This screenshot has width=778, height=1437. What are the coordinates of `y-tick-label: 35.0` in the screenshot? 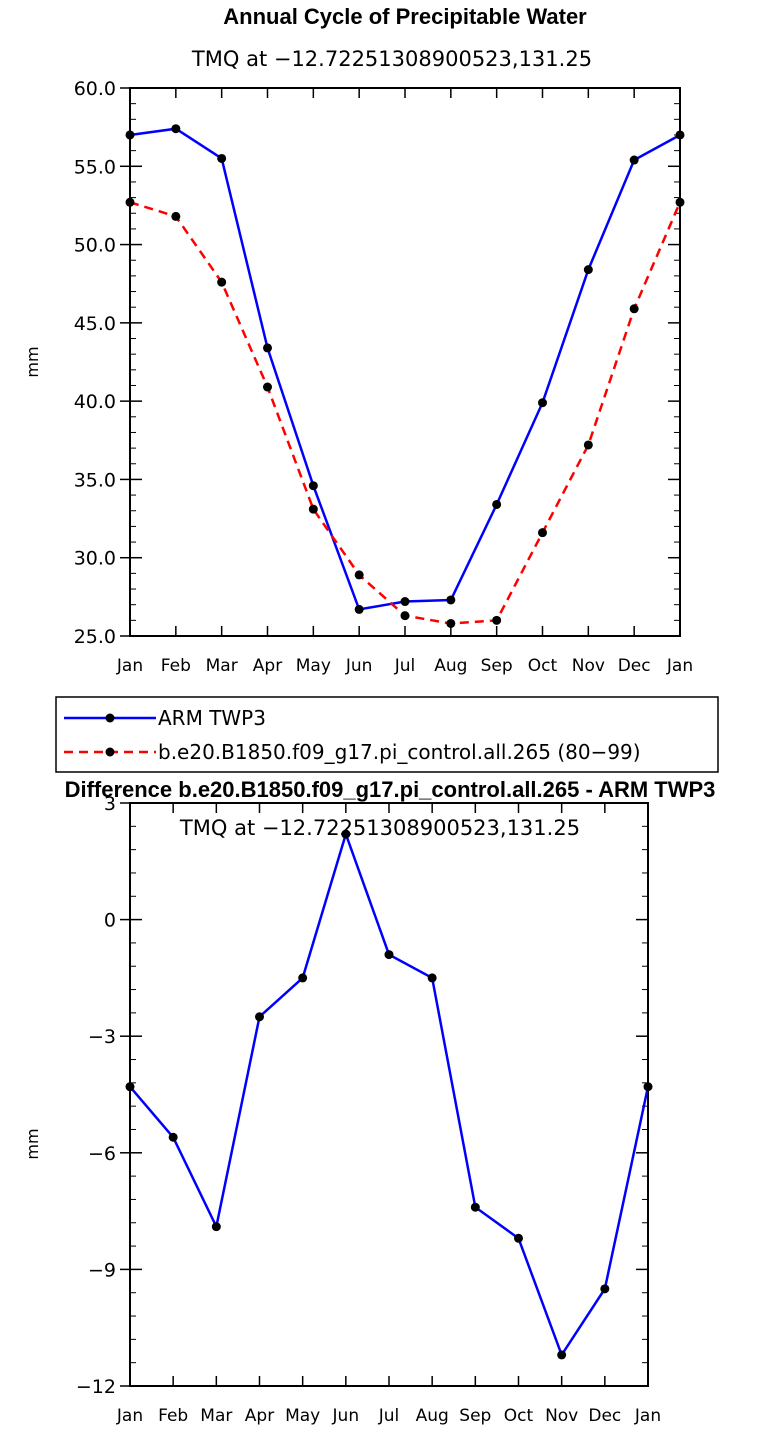 It's located at (95, 480).